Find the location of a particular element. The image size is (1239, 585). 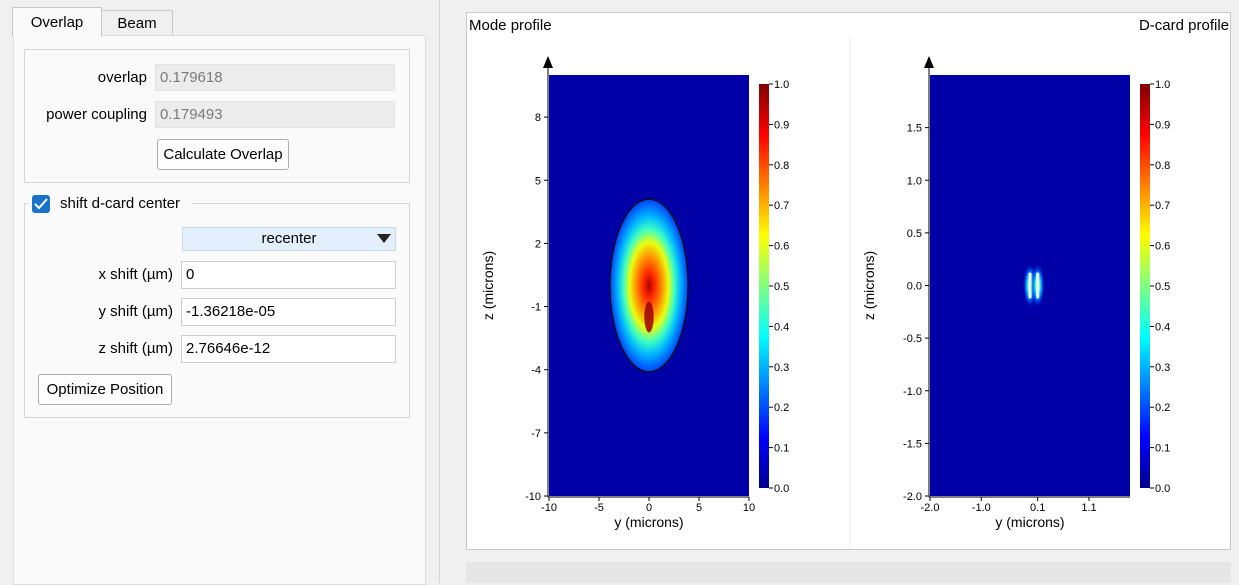

mode-colorbar-tick-label: 0.7 is located at coordinates (781, 206).